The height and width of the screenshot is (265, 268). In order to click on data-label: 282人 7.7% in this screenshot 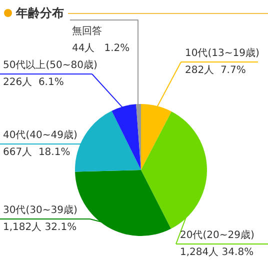, I will do `click(215, 70)`.